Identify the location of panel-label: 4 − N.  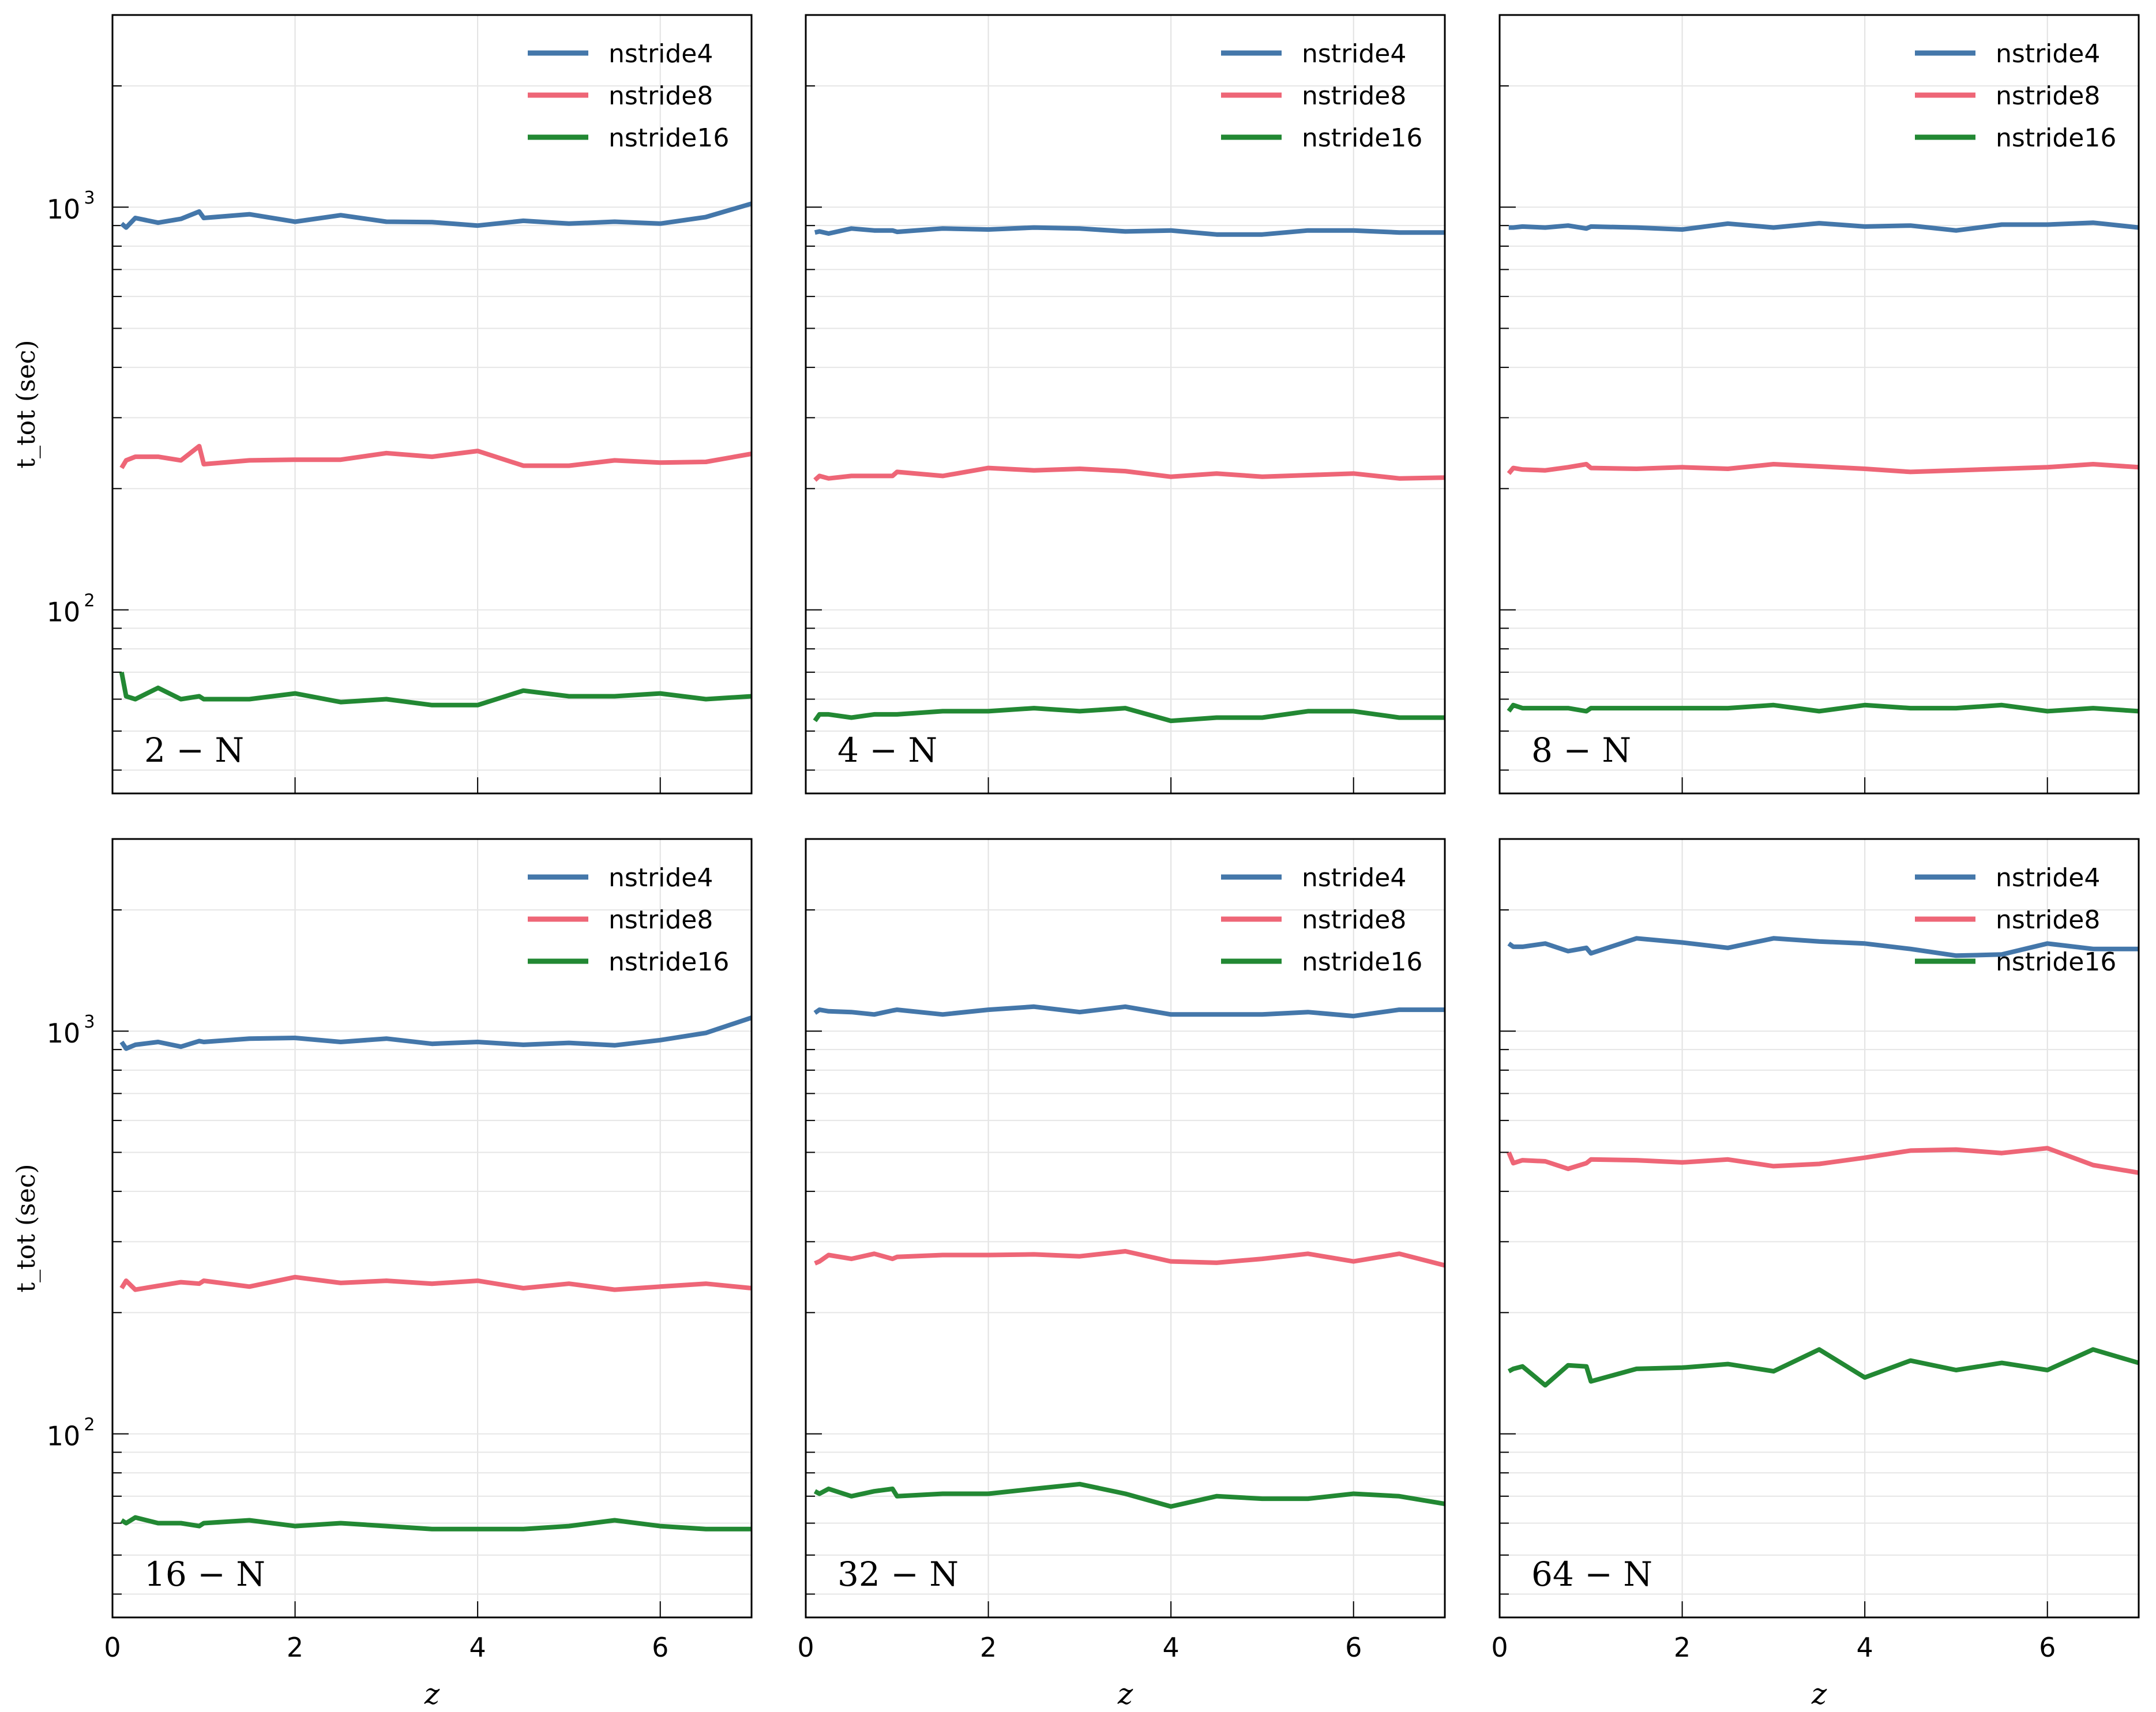
(887, 750).